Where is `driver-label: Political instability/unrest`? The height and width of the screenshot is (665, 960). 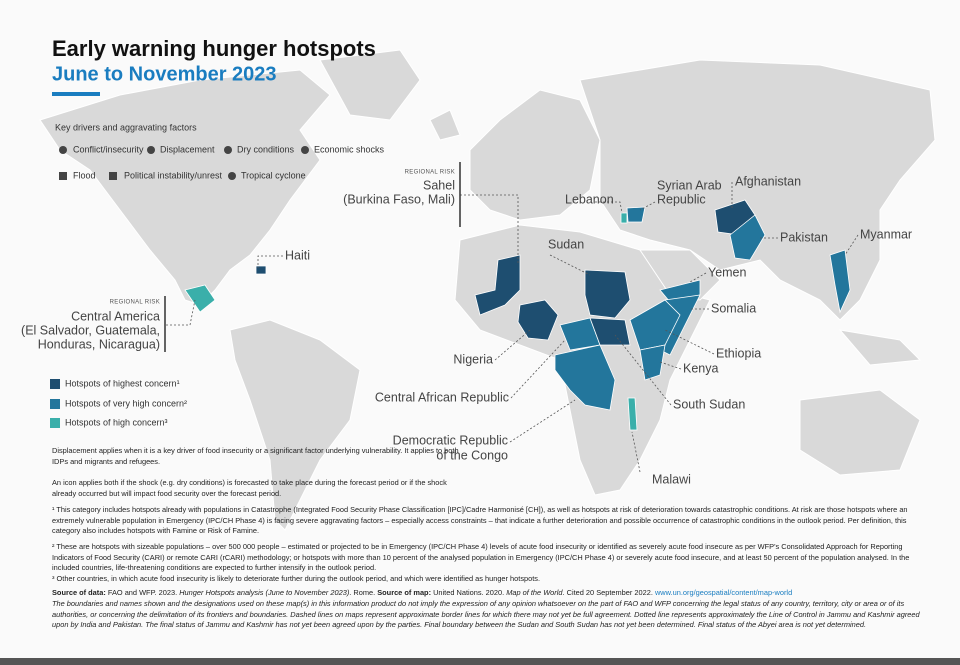
driver-label: Political instability/unrest is located at coordinates (173, 175).